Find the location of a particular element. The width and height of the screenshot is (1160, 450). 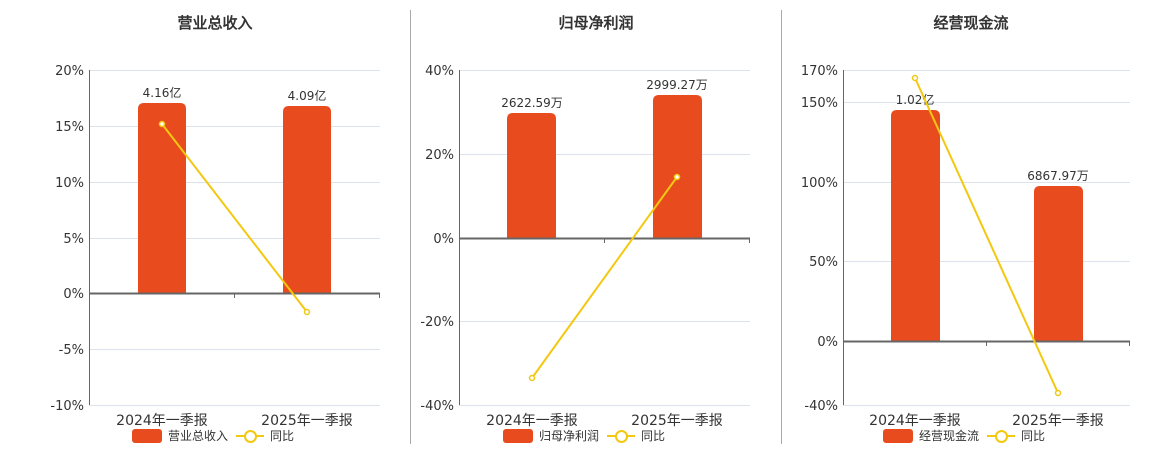

y-tick: 100% is located at coordinates (819, 183).